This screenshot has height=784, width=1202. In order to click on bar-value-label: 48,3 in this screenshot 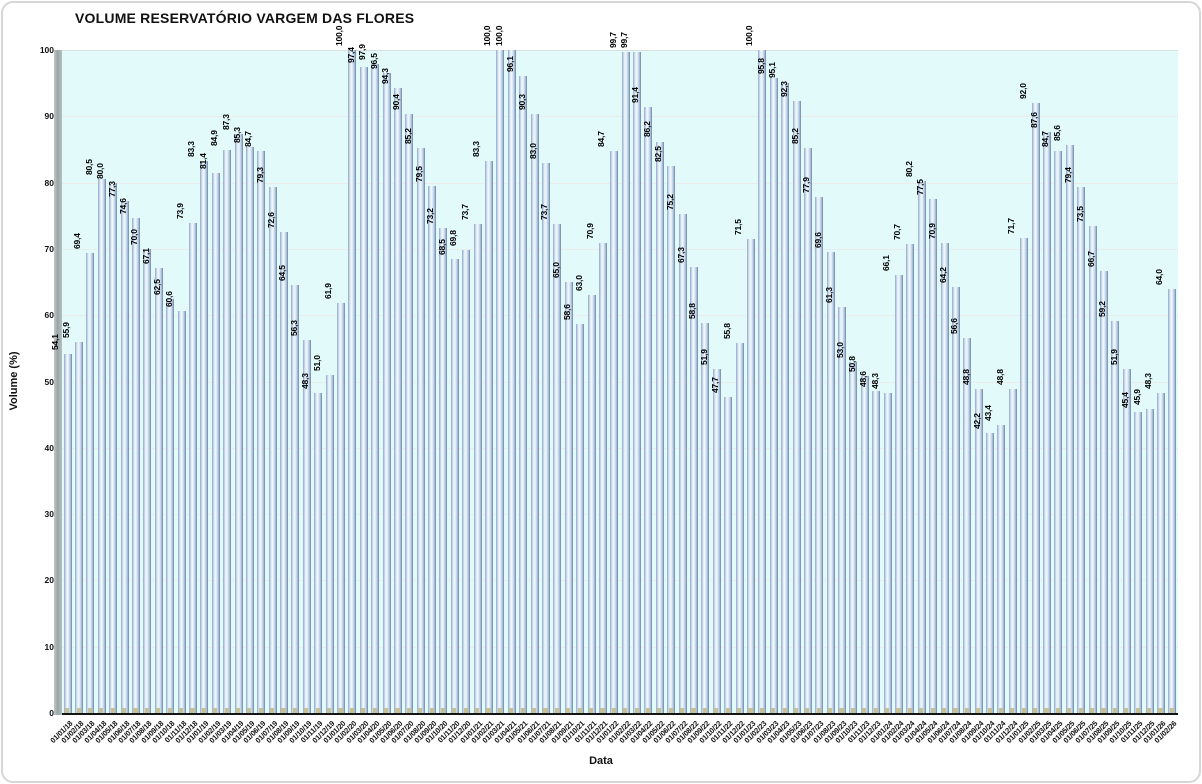, I will do `click(305, 381)`.